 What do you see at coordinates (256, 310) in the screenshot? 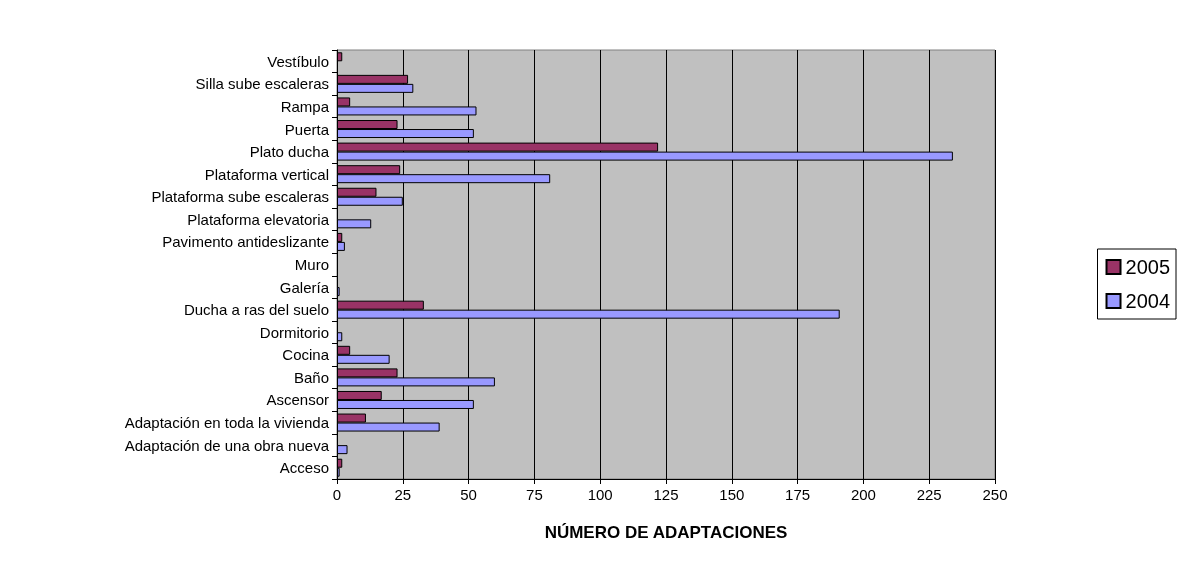
I see `y-tick-label: Ducha a ras del suelo` at bounding box center [256, 310].